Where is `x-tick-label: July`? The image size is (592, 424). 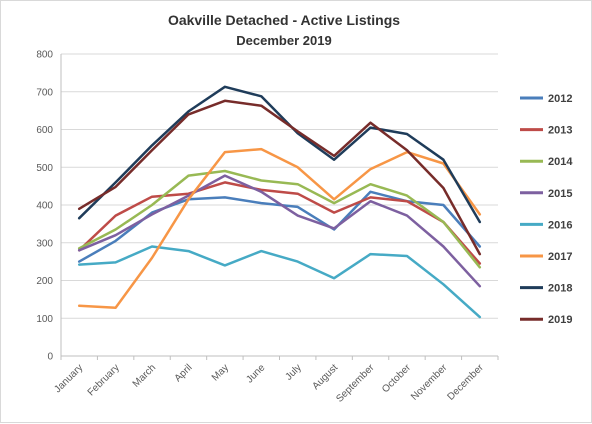 x-tick-label: July is located at coordinates (293, 372).